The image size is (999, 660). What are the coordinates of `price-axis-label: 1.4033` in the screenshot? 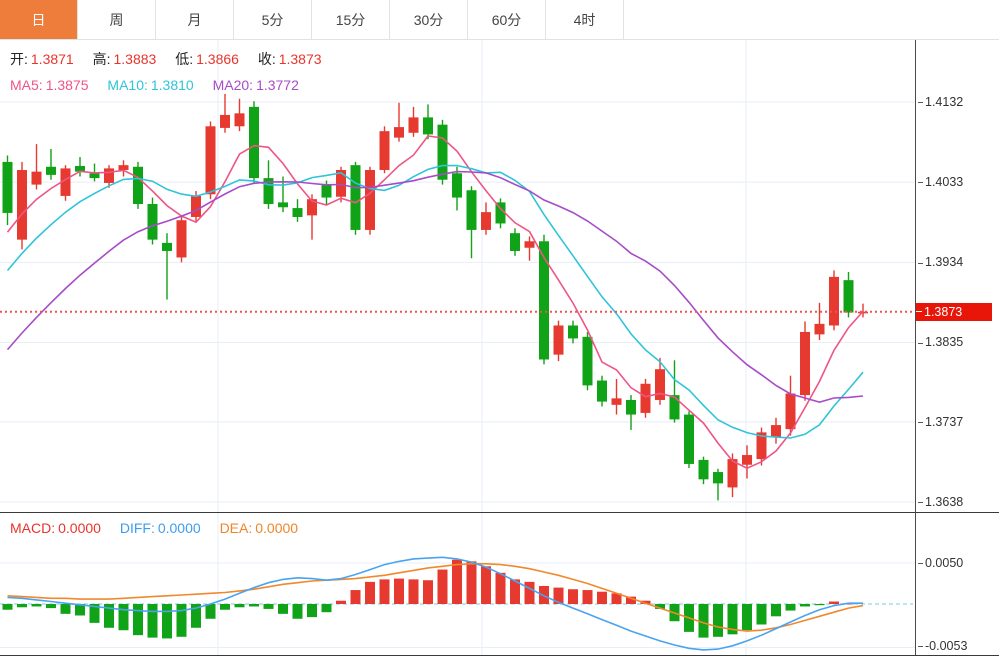 It's located at (940, 182).